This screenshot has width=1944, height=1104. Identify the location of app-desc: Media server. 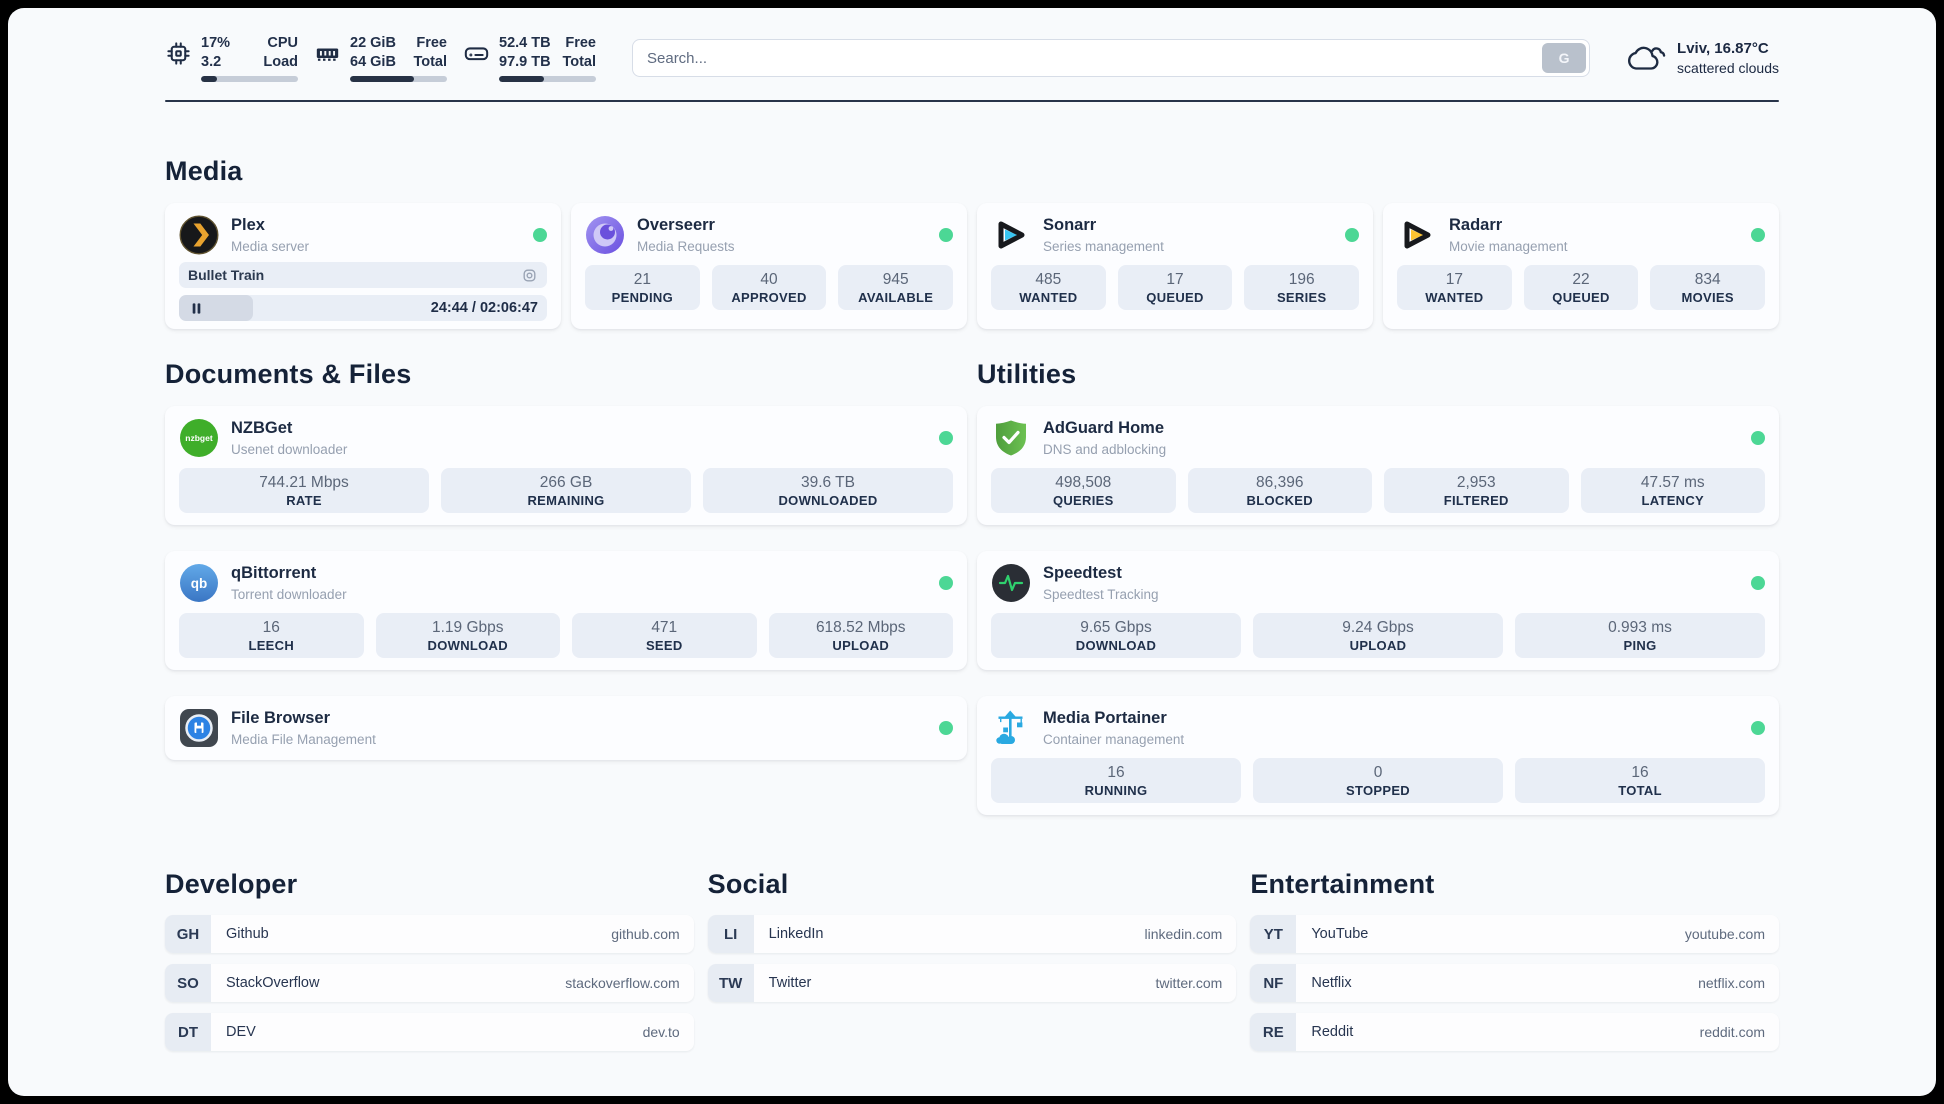
(270, 246).